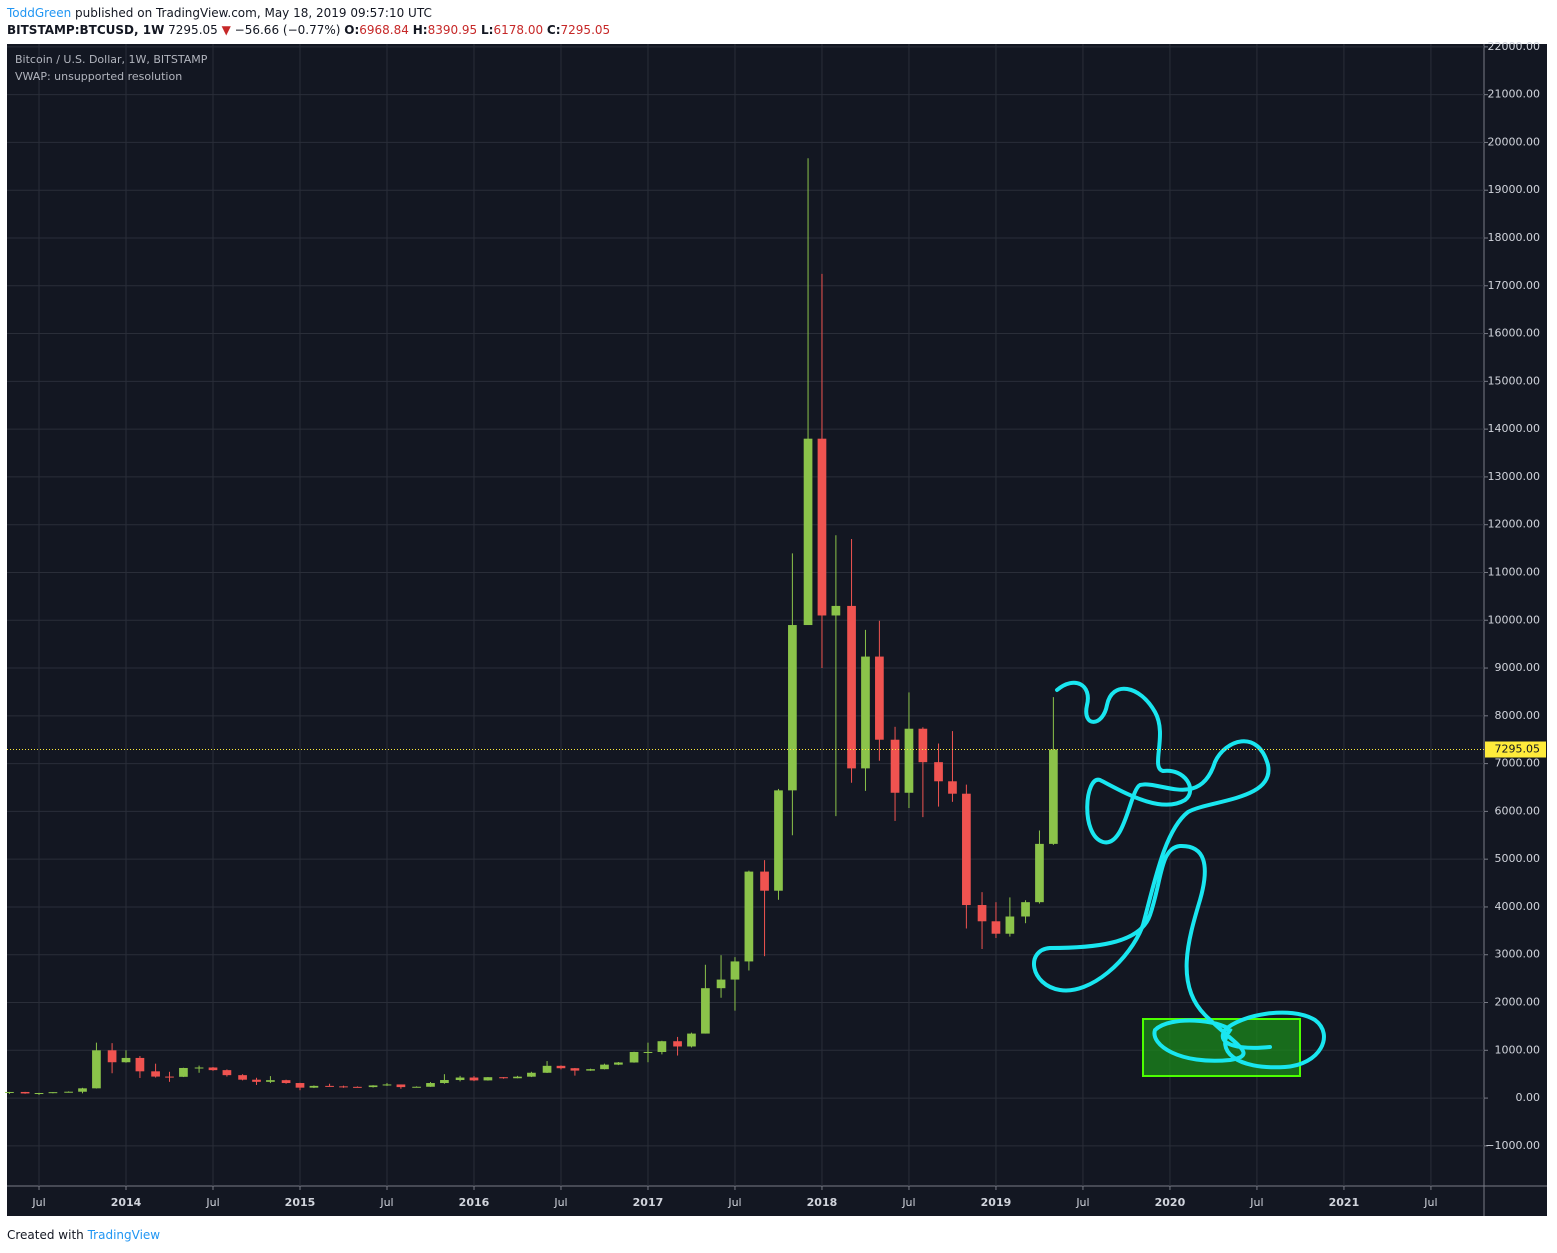 The image size is (1557, 1253). Describe the element at coordinates (1514, 237) in the screenshot. I see `y-tick-label: 18000.00` at that location.